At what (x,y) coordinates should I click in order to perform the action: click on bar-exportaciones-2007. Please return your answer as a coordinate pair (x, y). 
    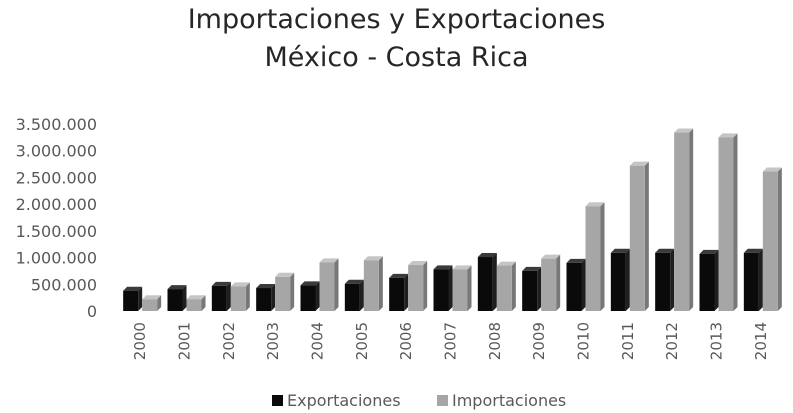
    Looking at the image, I should click on (443, 288).